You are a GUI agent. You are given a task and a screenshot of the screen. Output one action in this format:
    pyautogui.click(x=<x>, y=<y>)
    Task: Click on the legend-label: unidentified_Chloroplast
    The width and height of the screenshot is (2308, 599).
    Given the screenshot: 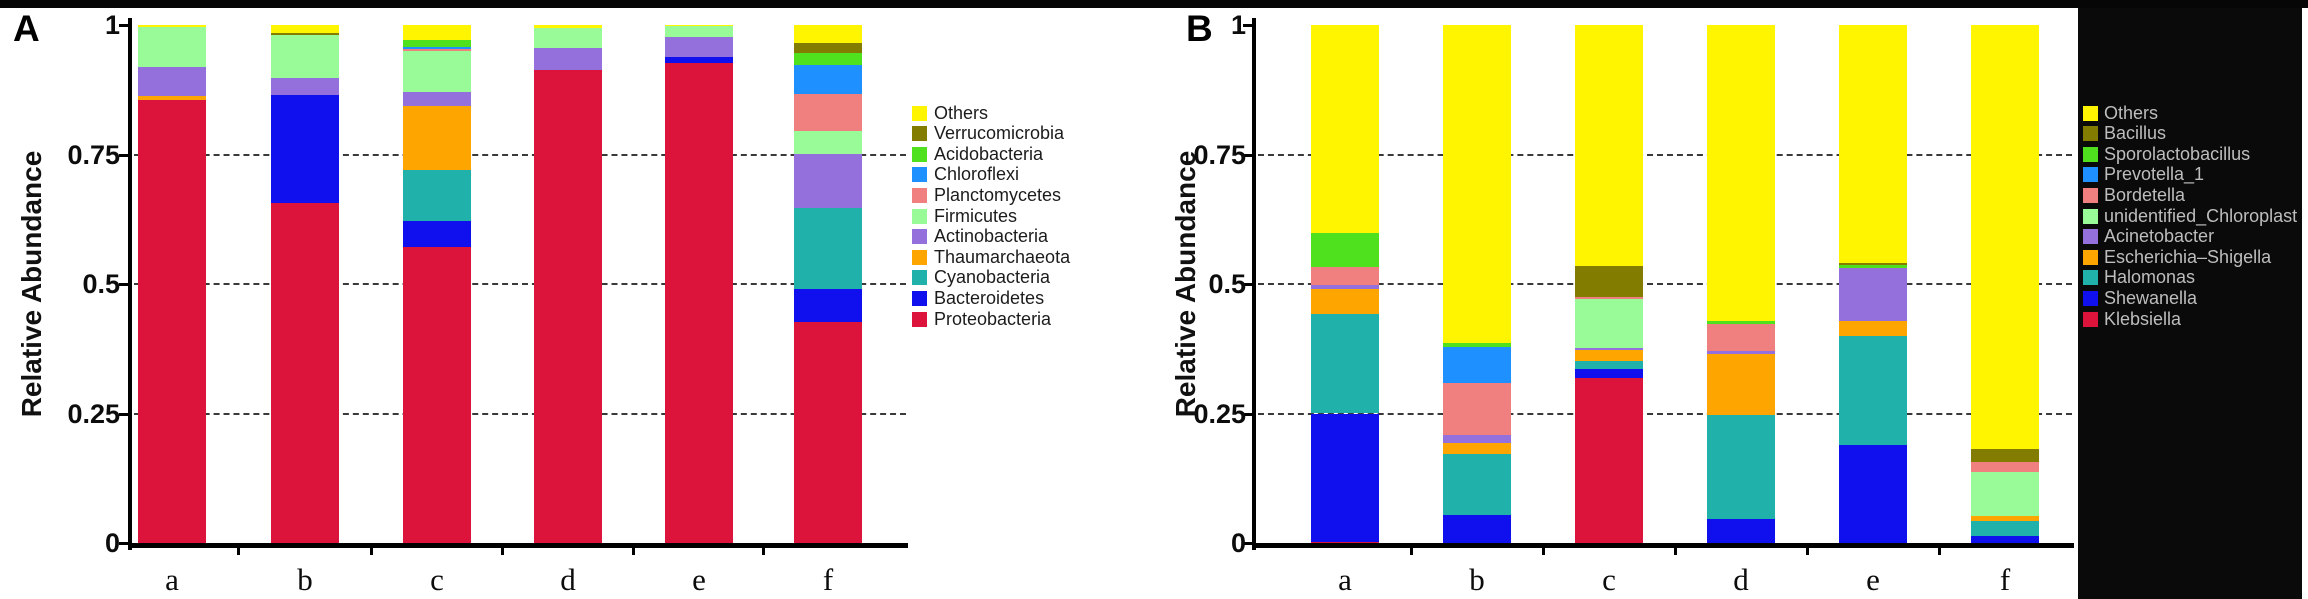 What is the action you would take?
    pyautogui.click(x=2201, y=215)
    